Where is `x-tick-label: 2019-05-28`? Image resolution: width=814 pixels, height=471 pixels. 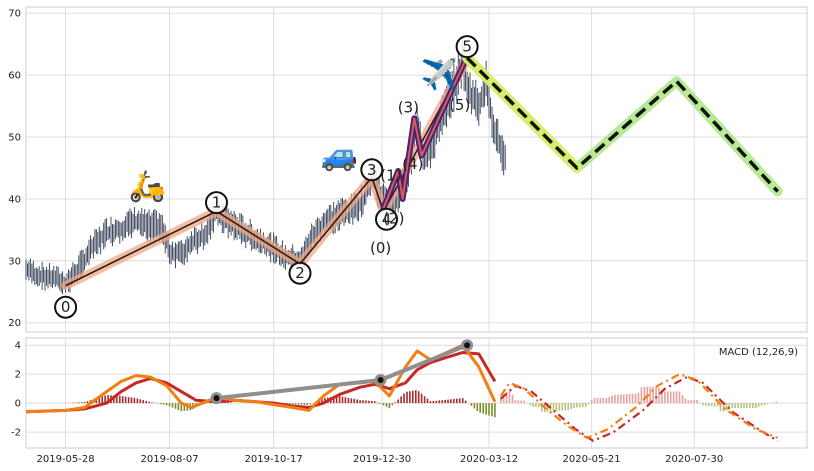 x-tick-label: 2019-05-28 is located at coordinates (66, 459).